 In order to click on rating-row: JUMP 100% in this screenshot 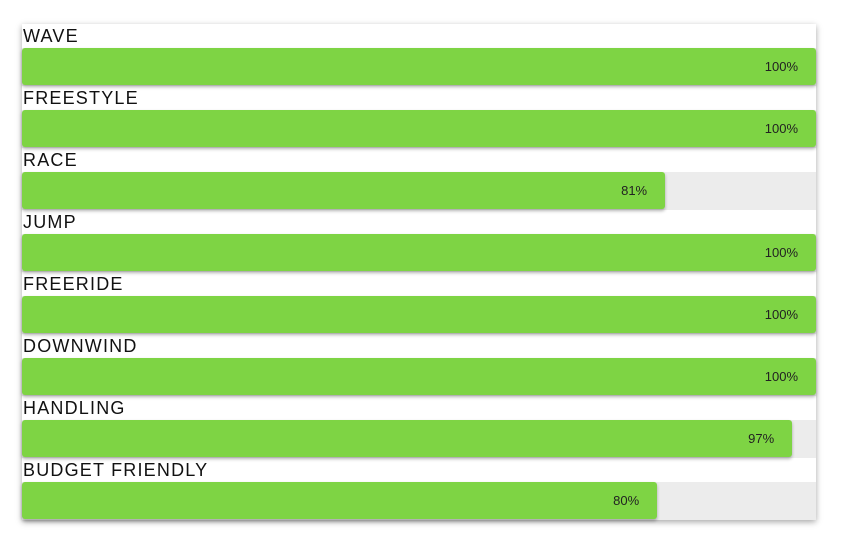, I will do `click(419, 241)`.